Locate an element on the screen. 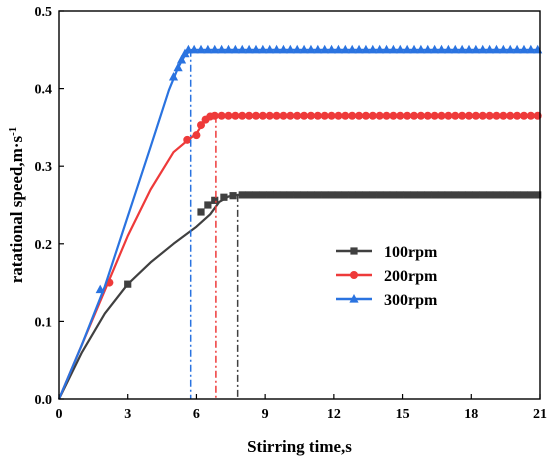 The image size is (550, 460). legend-label: 200rpm is located at coordinates (411, 276).